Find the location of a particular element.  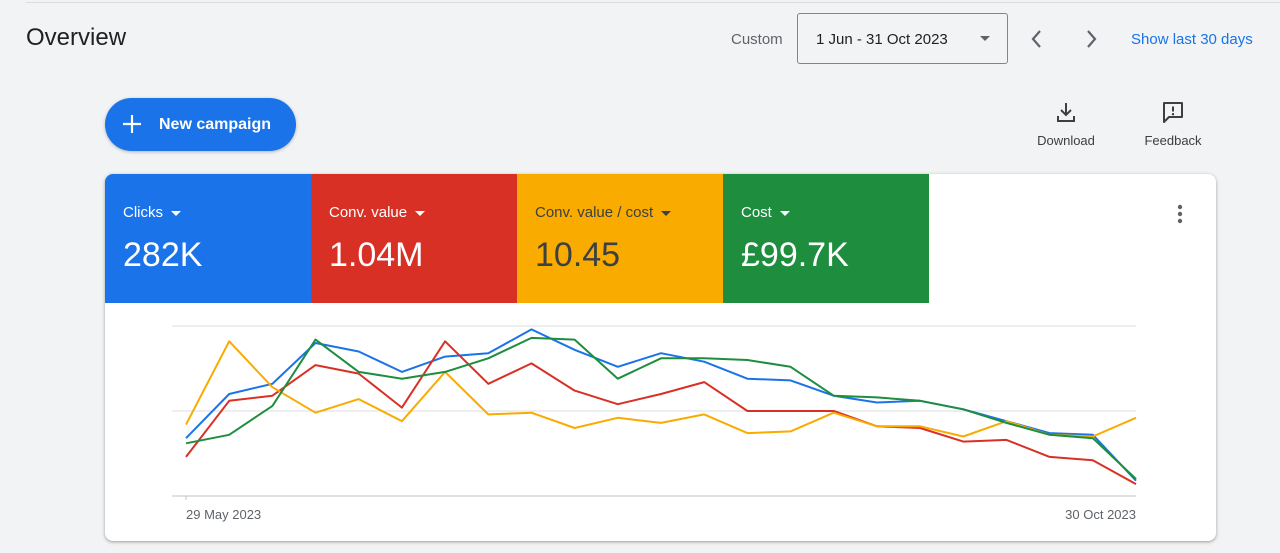

feedback-button: Feedback is located at coordinates (1173, 124).